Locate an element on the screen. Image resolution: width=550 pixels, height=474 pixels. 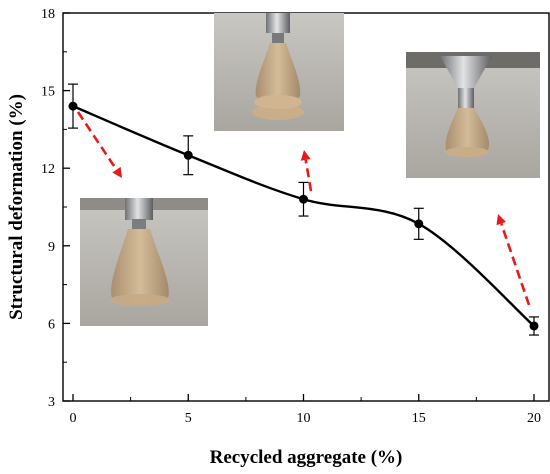
y-tick-label-12: 12 is located at coordinates (48, 169).